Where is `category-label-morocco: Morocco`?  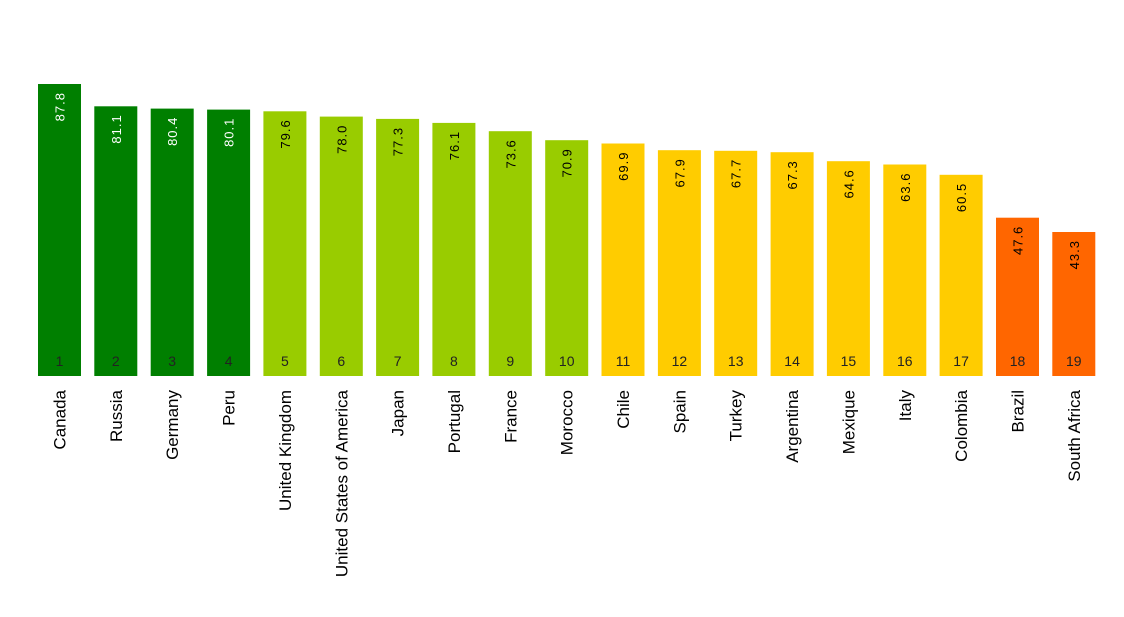 category-label-morocco: Morocco is located at coordinates (567, 422).